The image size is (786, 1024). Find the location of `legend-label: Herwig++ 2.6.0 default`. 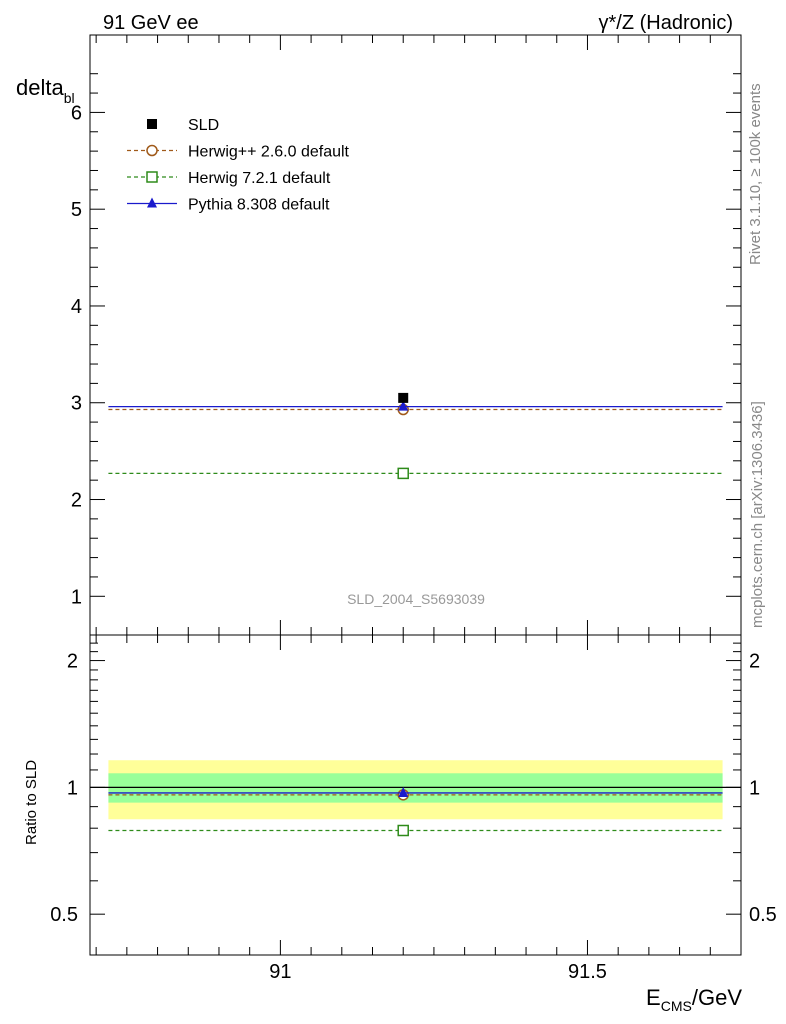

legend-label: Herwig++ 2.6.0 default is located at coordinates (269, 152).